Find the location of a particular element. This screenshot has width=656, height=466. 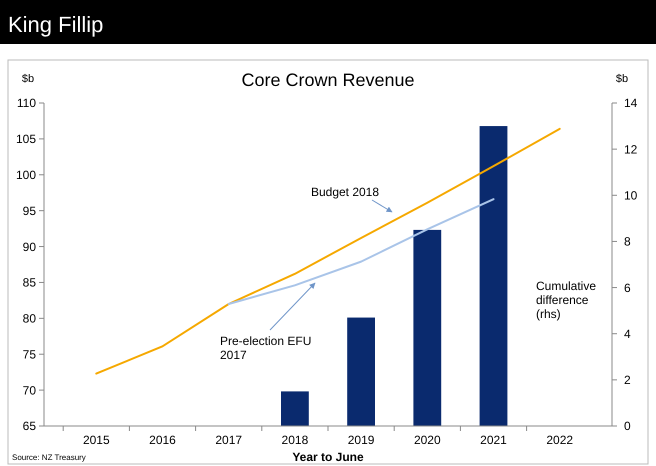

y-tick-label: 110 is located at coordinates (26, 103).